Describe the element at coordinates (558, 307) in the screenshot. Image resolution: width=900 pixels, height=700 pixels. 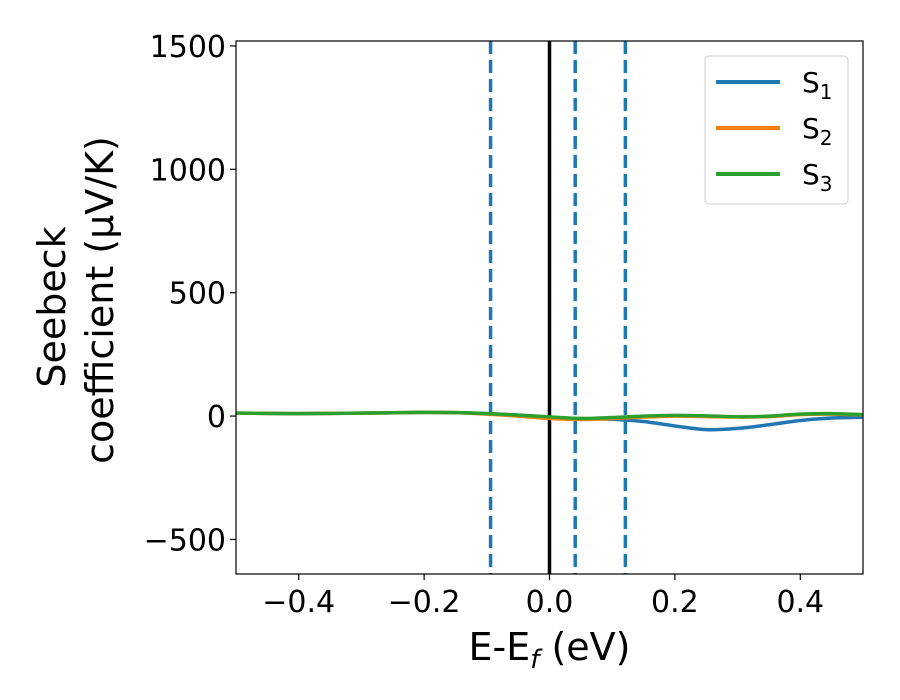
I see `vertical-lines` at that location.